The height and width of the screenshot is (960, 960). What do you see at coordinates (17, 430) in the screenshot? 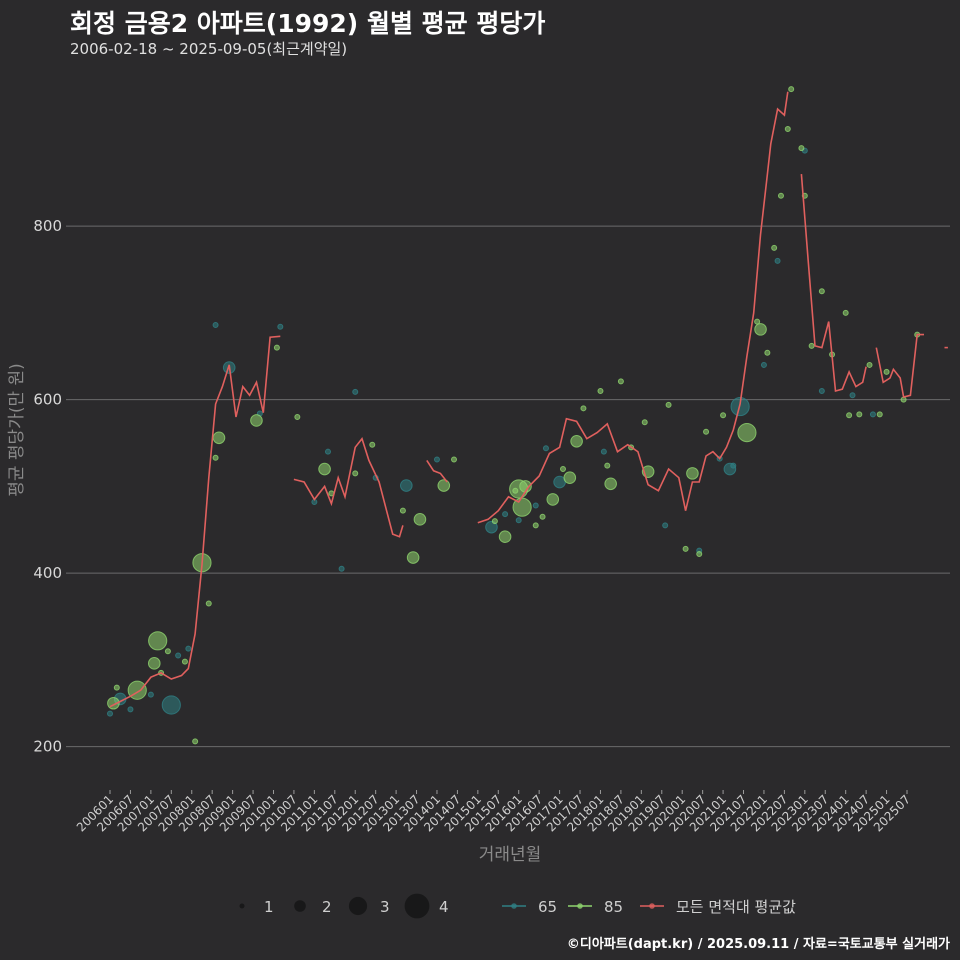
I see `y-axis-label: 평균 평당가(만 원)` at bounding box center [17, 430].